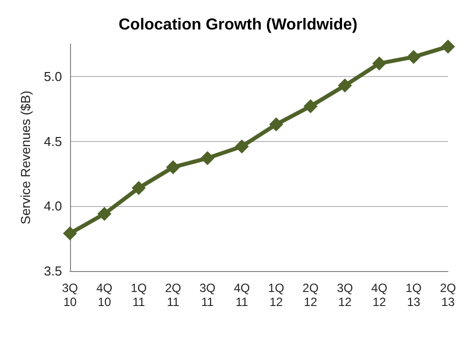  What do you see at coordinates (207, 295) in the screenshot?
I see `x-tick-label: 3Q 11` at bounding box center [207, 295].